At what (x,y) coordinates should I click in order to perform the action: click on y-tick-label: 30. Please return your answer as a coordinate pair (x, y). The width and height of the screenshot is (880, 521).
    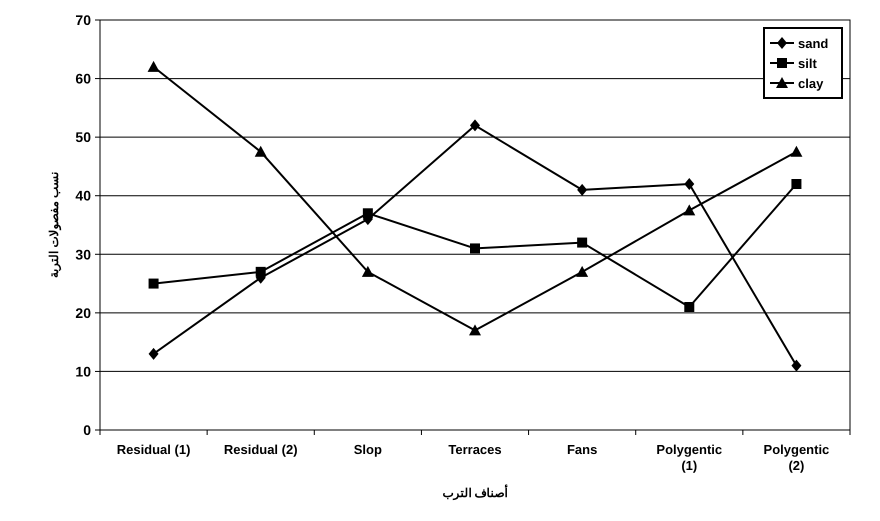
    Looking at the image, I should click on (83, 254).